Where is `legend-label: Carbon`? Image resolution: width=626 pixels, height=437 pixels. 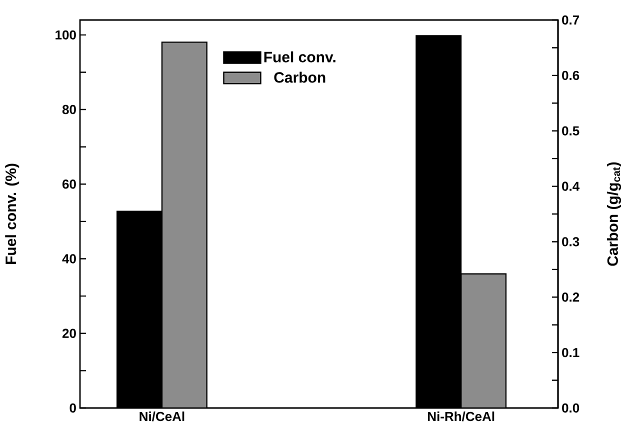 legend-label: Carbon is located at coordinates (300, 77).